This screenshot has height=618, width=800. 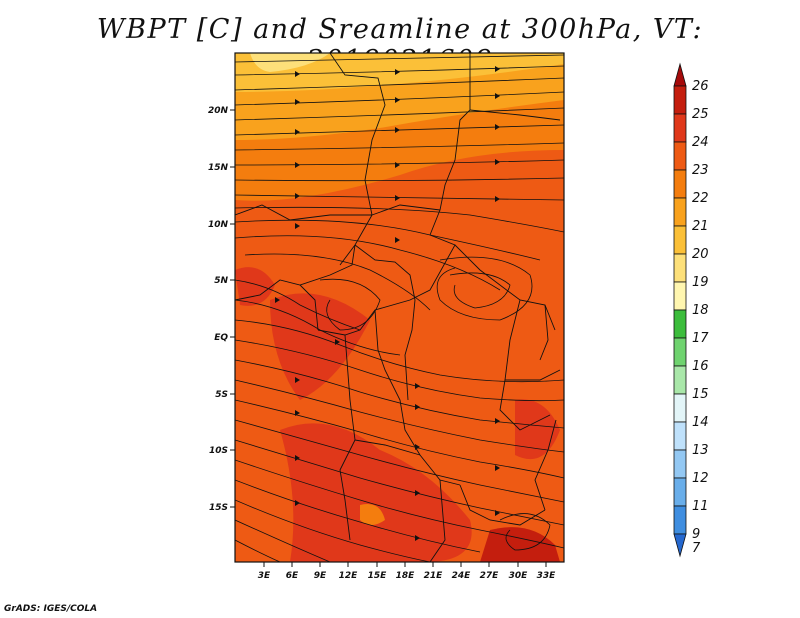 What do you see at coordinates (218, 111) in the screenshot?
I see `lat-label: 20N` at bounding box center [218, 111].